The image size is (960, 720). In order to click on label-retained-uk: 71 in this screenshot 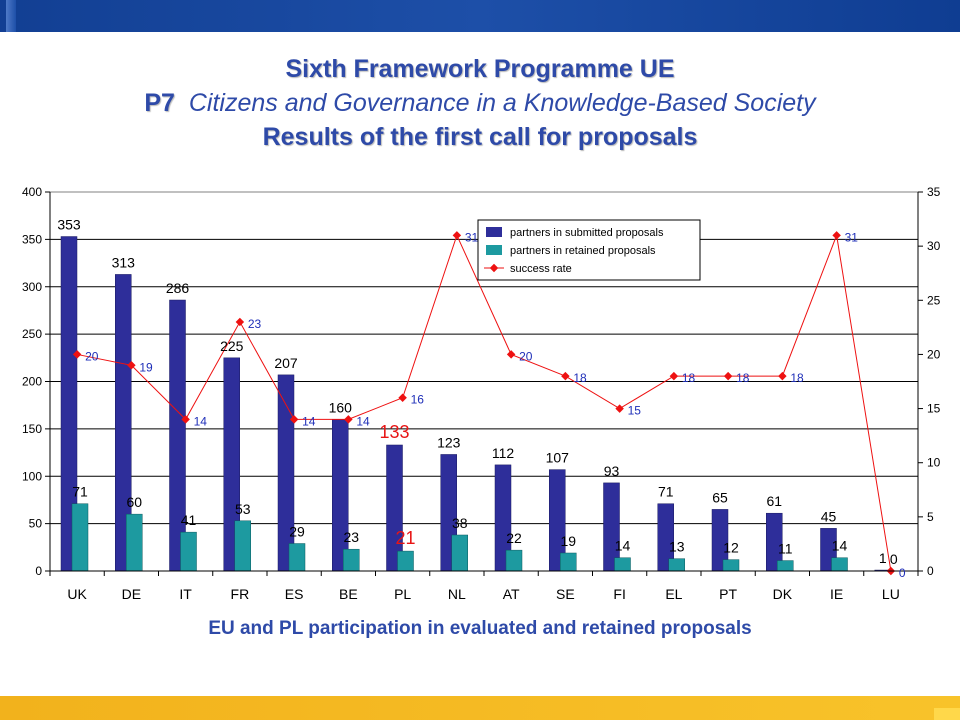, I will do `click(80, 492)`.